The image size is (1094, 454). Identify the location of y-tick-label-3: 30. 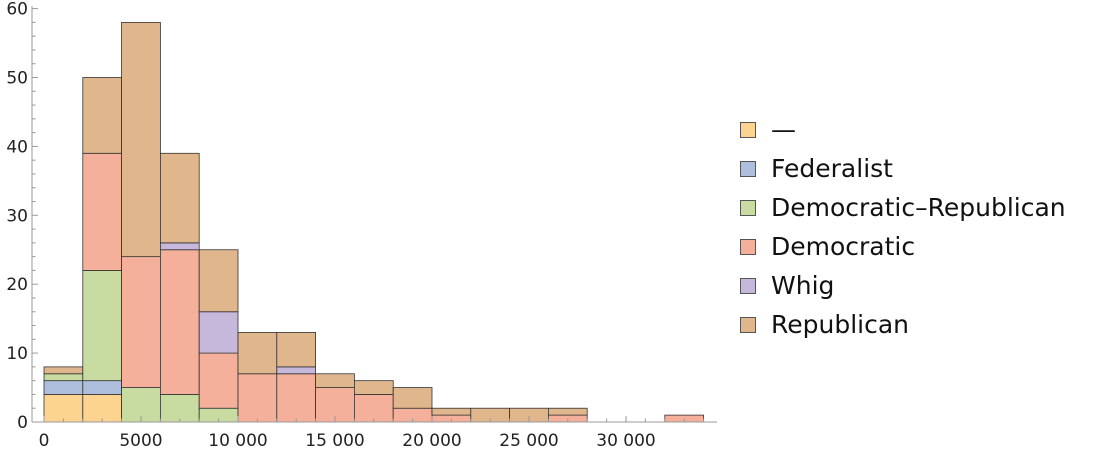
(17, 216).